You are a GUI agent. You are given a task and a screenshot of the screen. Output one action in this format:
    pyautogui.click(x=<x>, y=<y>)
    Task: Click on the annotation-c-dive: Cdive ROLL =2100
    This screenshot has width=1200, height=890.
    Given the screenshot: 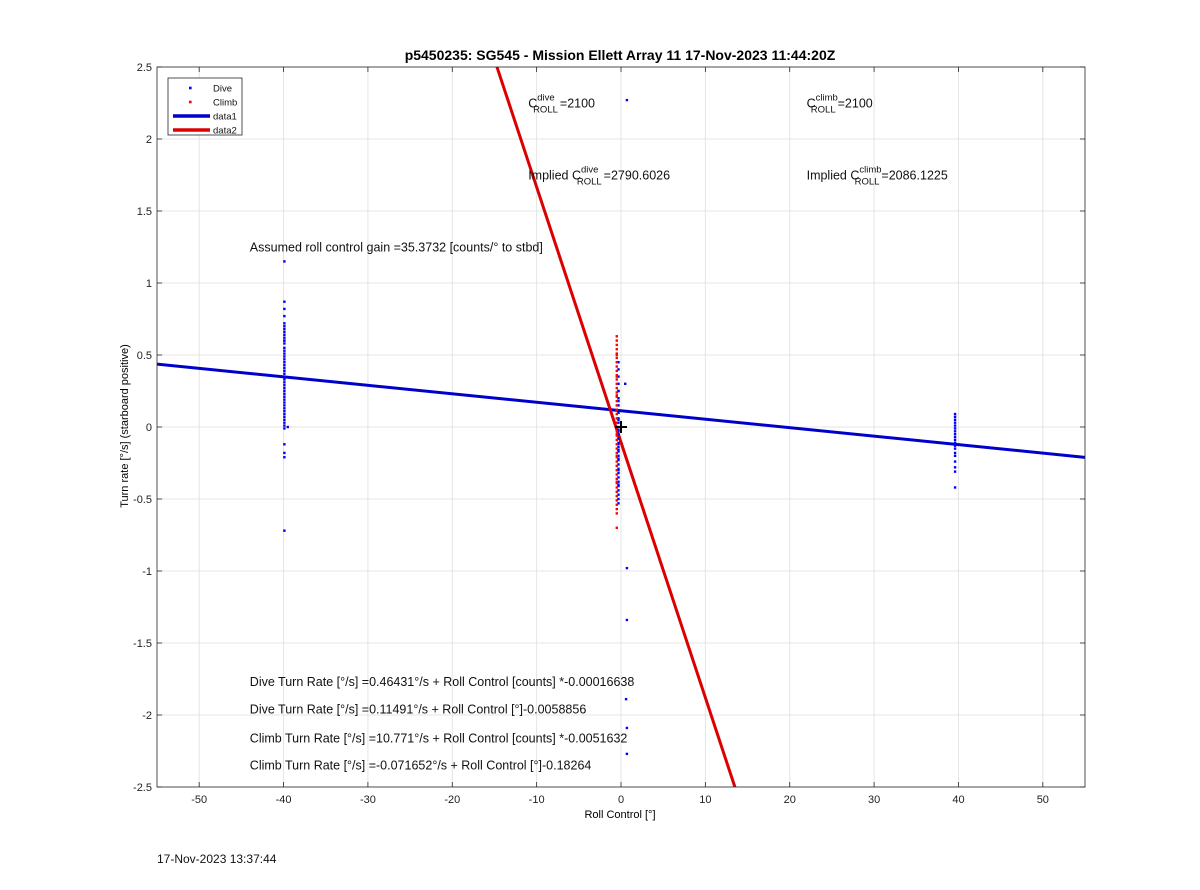 What is the action you would take?
    pyautogui.click(x=561, y=103)
    